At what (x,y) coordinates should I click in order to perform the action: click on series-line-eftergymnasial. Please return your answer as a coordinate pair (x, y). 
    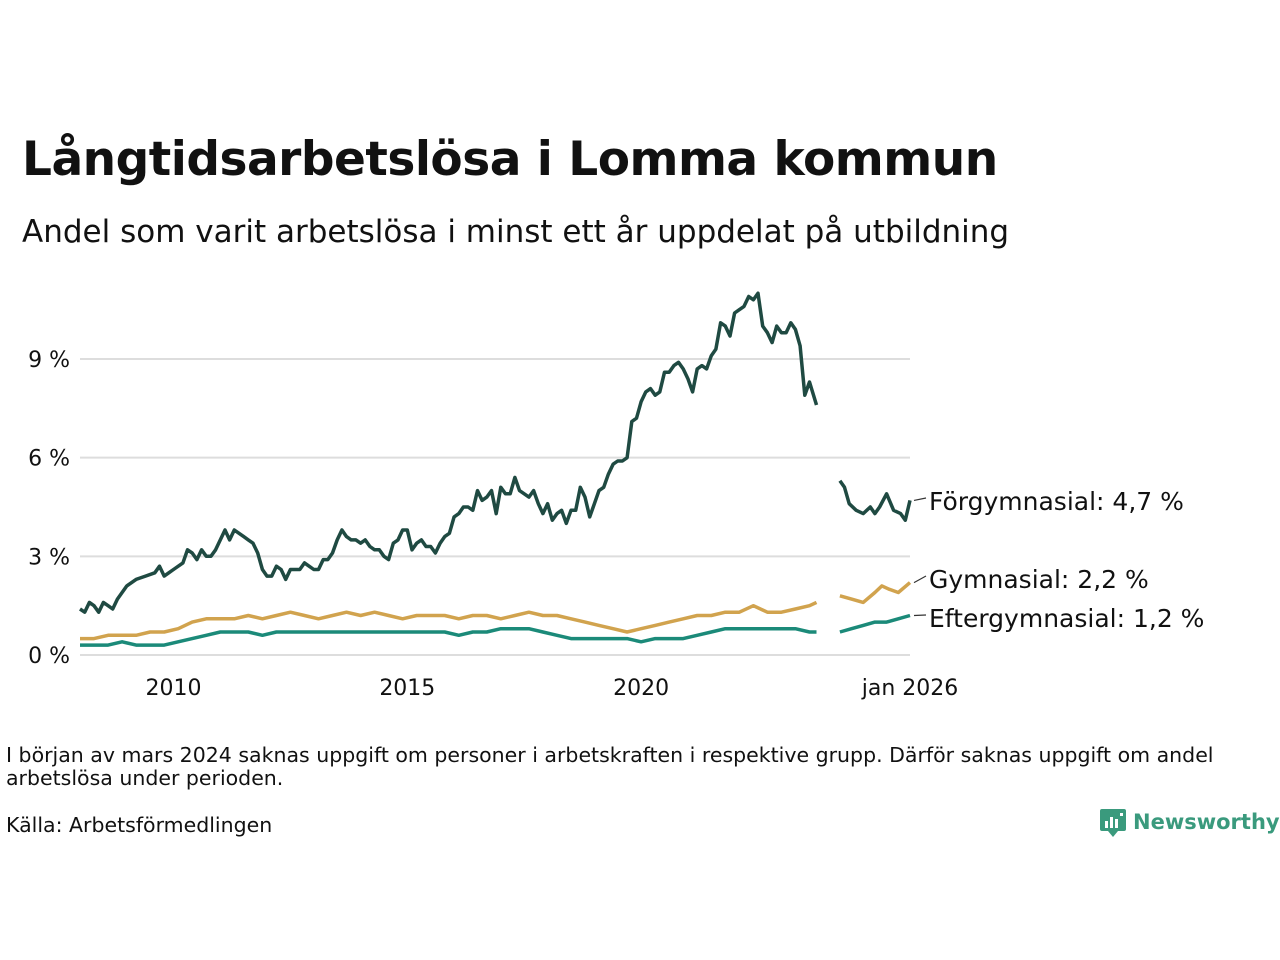
    Looking at the image, I should click on (448, 636).